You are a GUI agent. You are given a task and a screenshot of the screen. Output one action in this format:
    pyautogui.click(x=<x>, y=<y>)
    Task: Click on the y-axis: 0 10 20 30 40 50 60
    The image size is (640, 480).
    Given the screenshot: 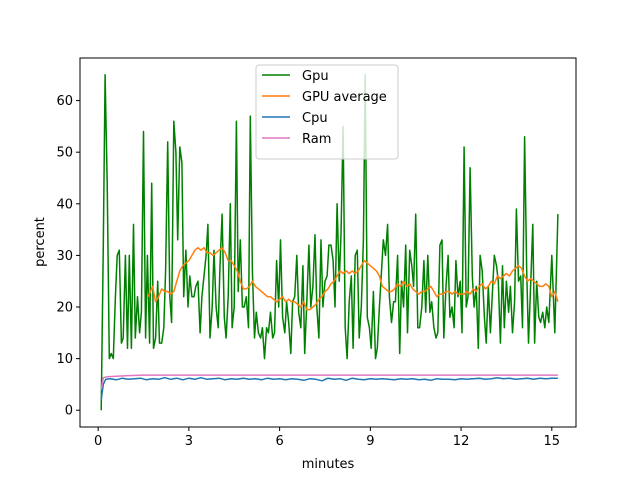 What is the action you would take?
    pyautogui.click(x=68, y=256)
    